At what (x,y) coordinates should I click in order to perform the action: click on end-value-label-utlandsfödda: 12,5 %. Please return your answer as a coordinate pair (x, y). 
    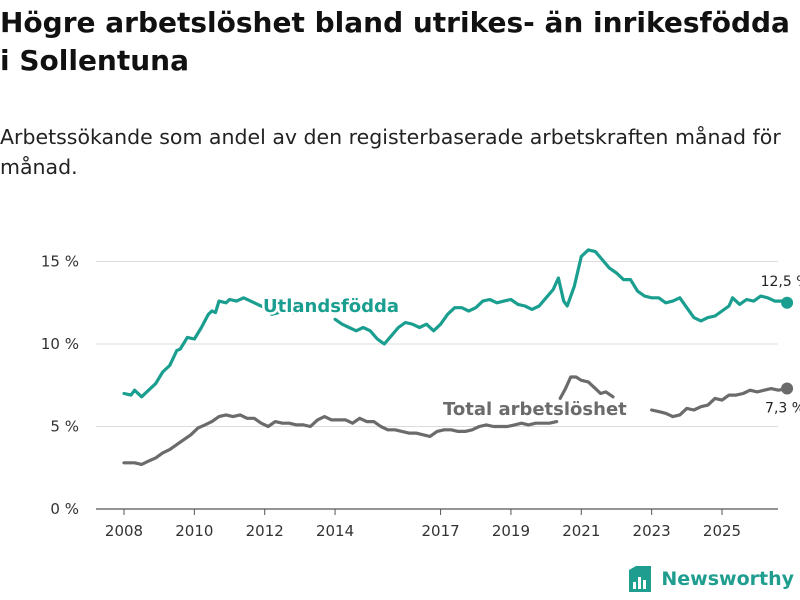
    Looking at the image, I should click on (780, 282).